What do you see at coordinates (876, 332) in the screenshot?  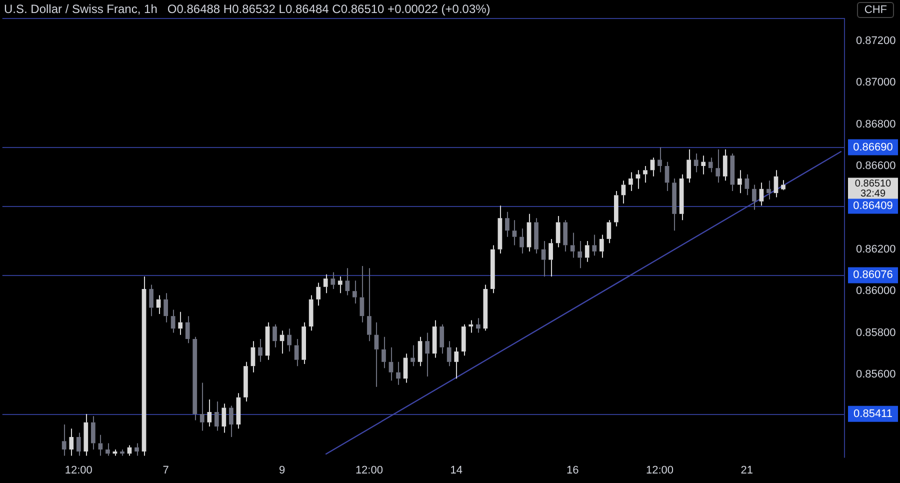 I see `y-tick-label: 0.85800` at bounding box center [876, 332].